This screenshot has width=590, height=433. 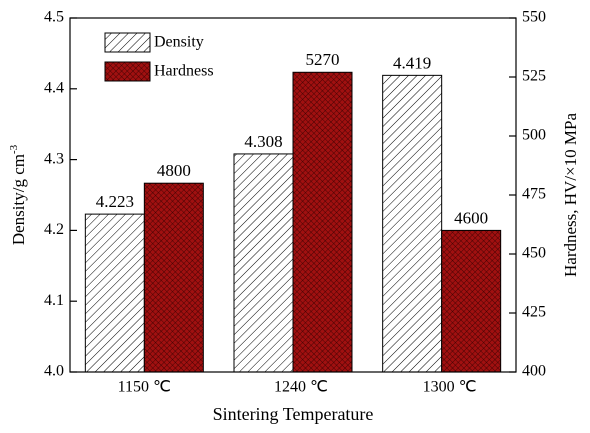 I want to click on value-label: 4.308, so click(x=263, y=141).